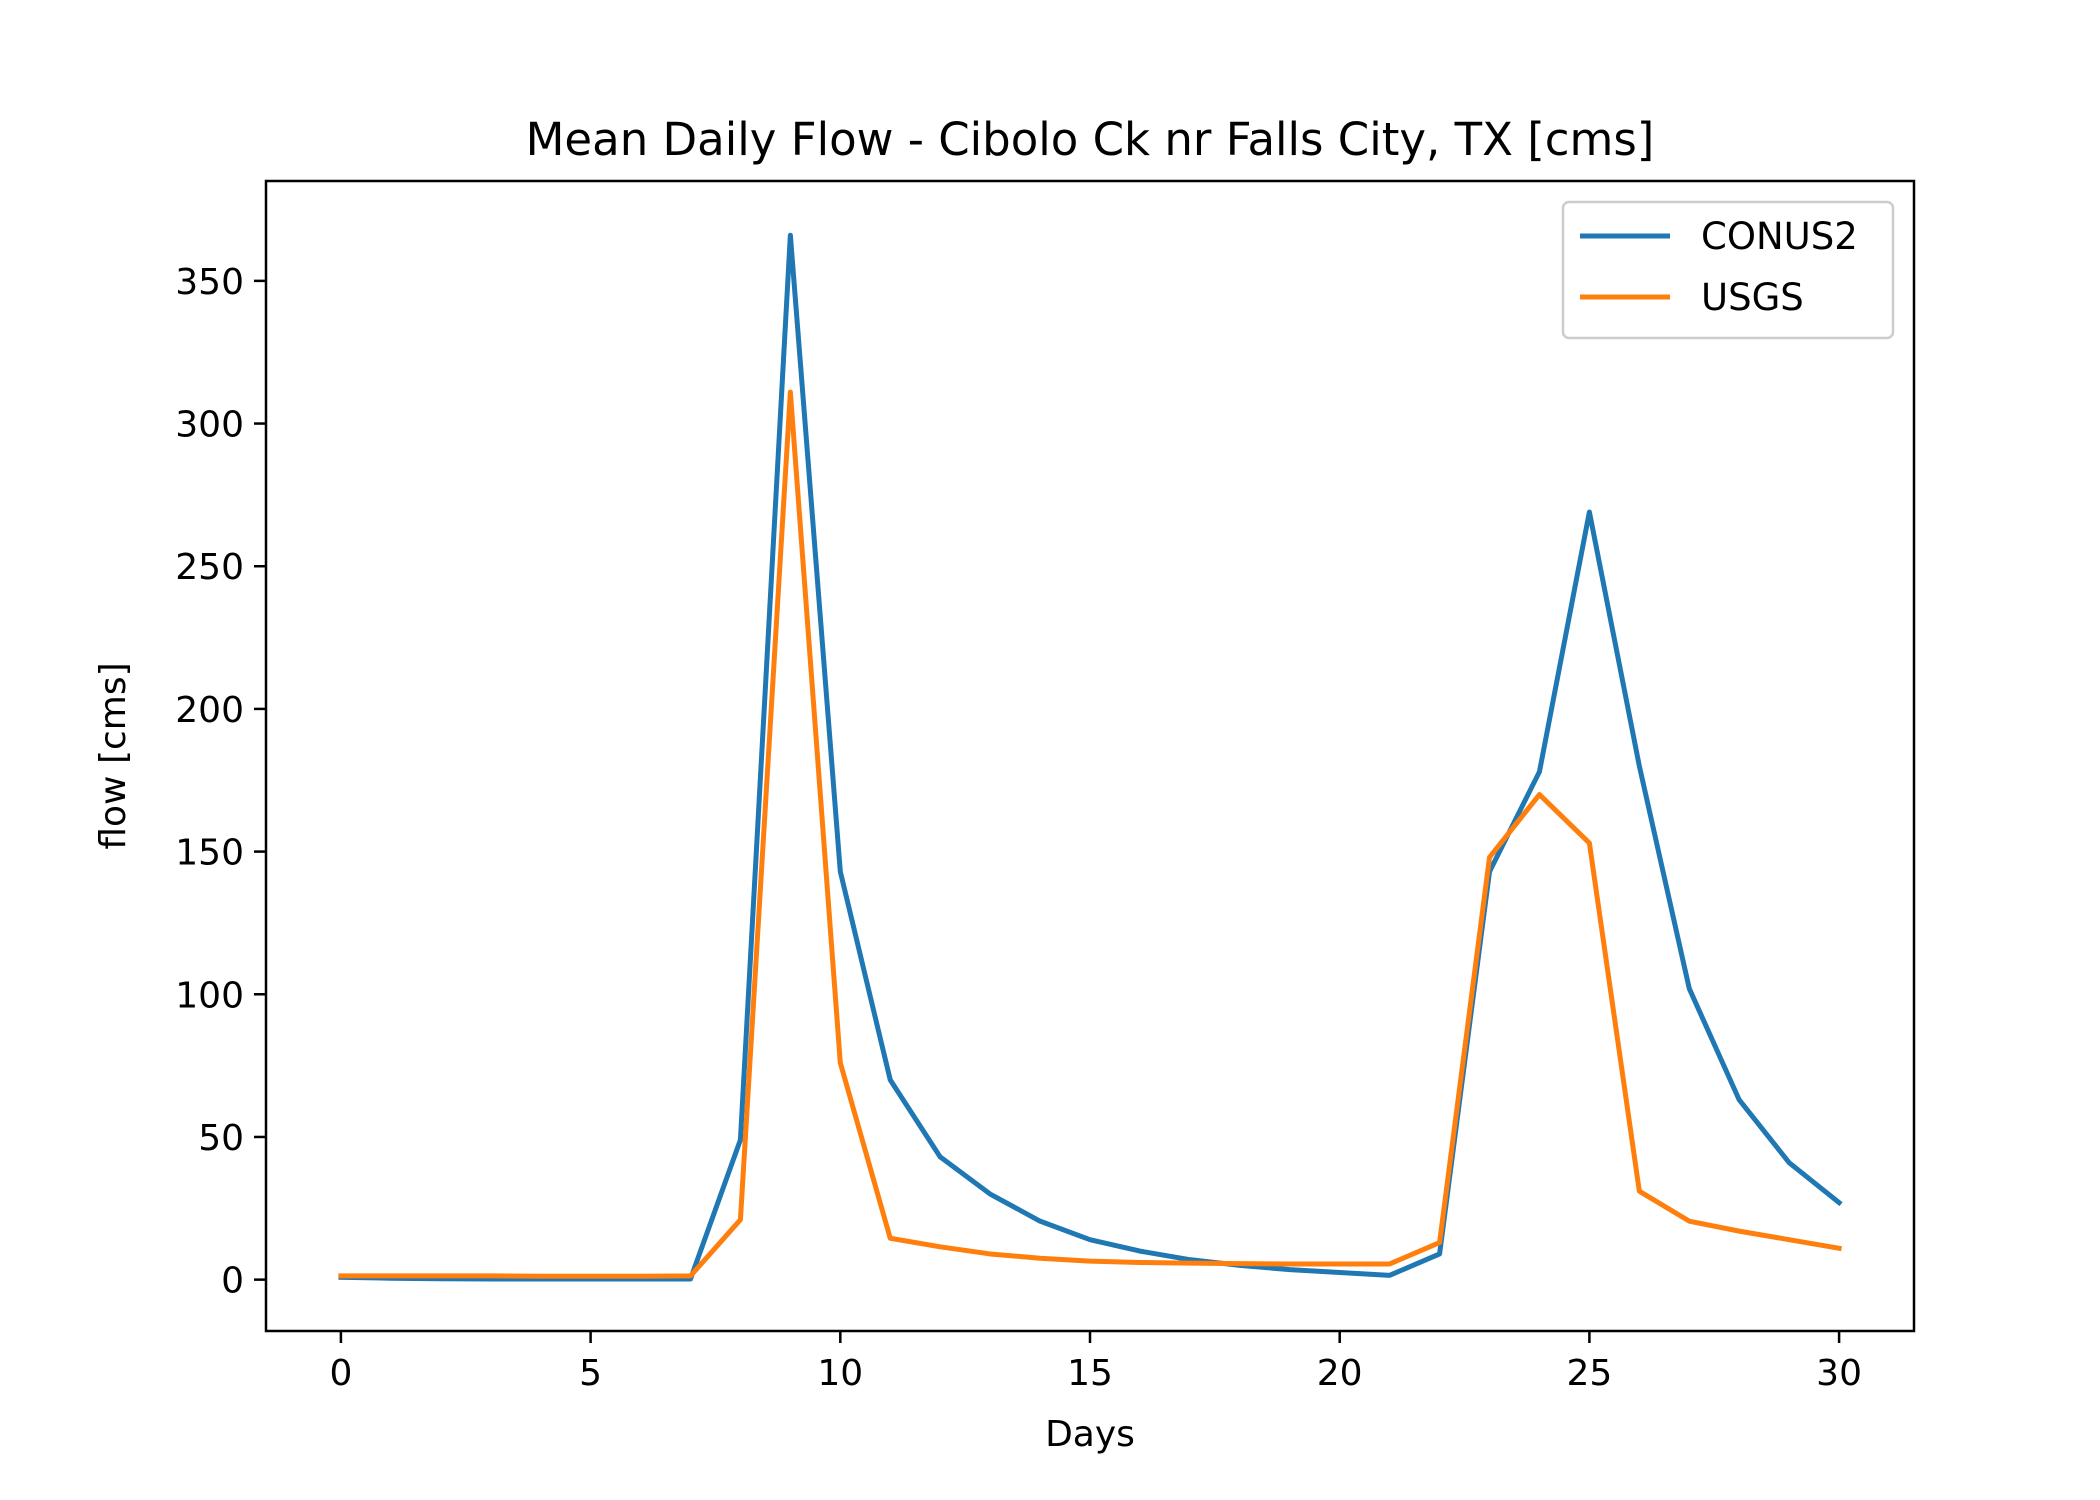 This screenshot has height=1500, width=2100. I want to click on x-tick-label: 25, so click(1589, 1373).